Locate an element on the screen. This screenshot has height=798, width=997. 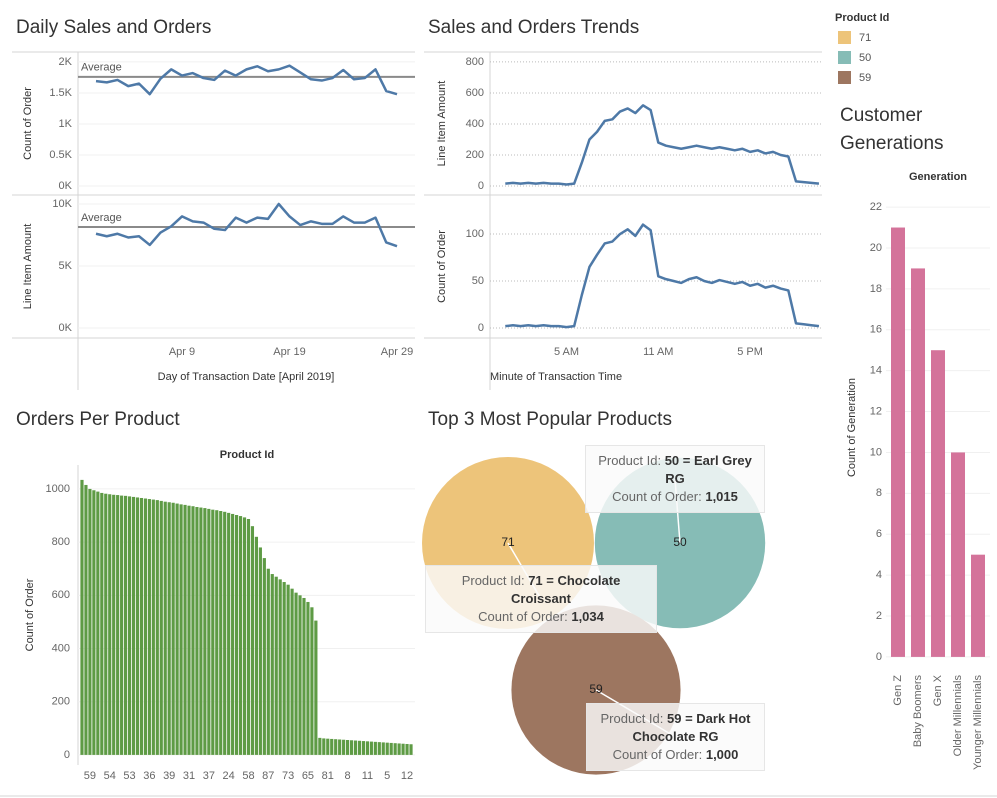
y-tick-label: 1.5K is located at coordinates (60, 93).